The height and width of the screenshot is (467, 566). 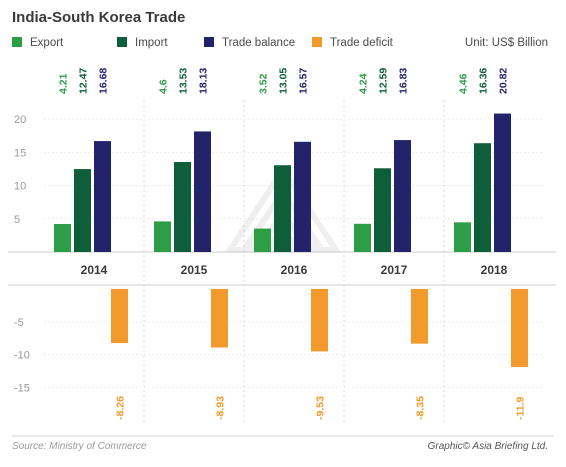 What do you see at coordinates (162, 236) in the screenshot?
I see `bar-export-2015` at bounding box center [162, 236].